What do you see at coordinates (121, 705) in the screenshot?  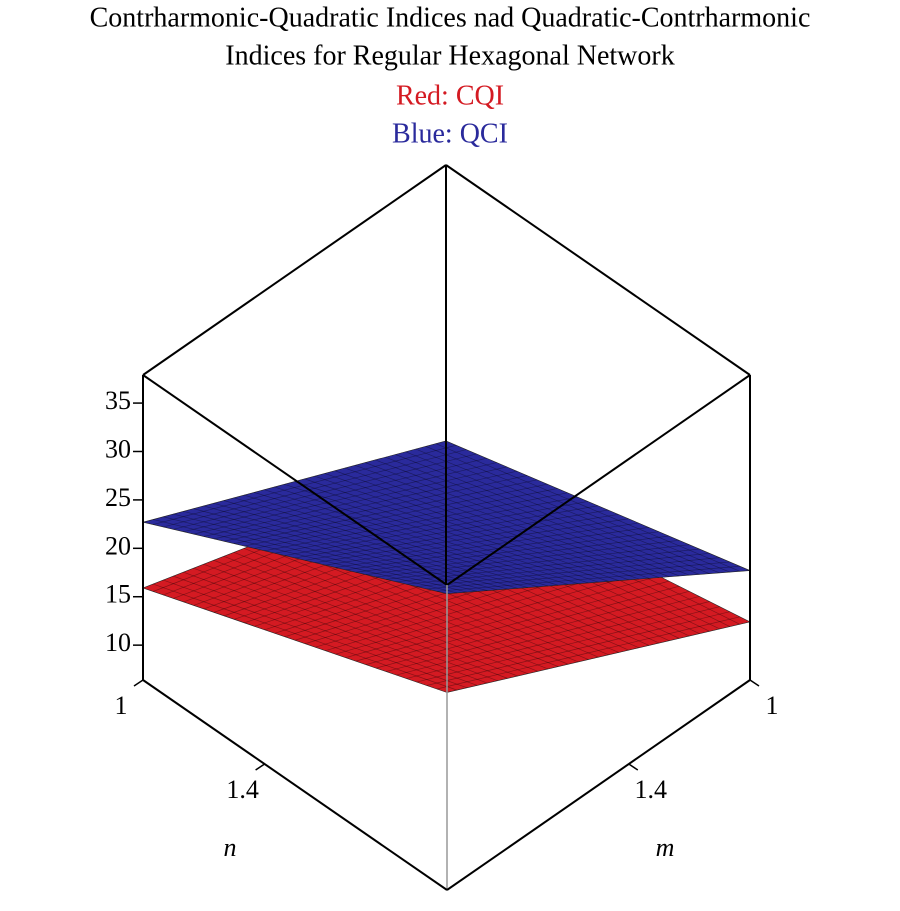 I see `x-tick-label: 1` at bounding box center [121, 705].